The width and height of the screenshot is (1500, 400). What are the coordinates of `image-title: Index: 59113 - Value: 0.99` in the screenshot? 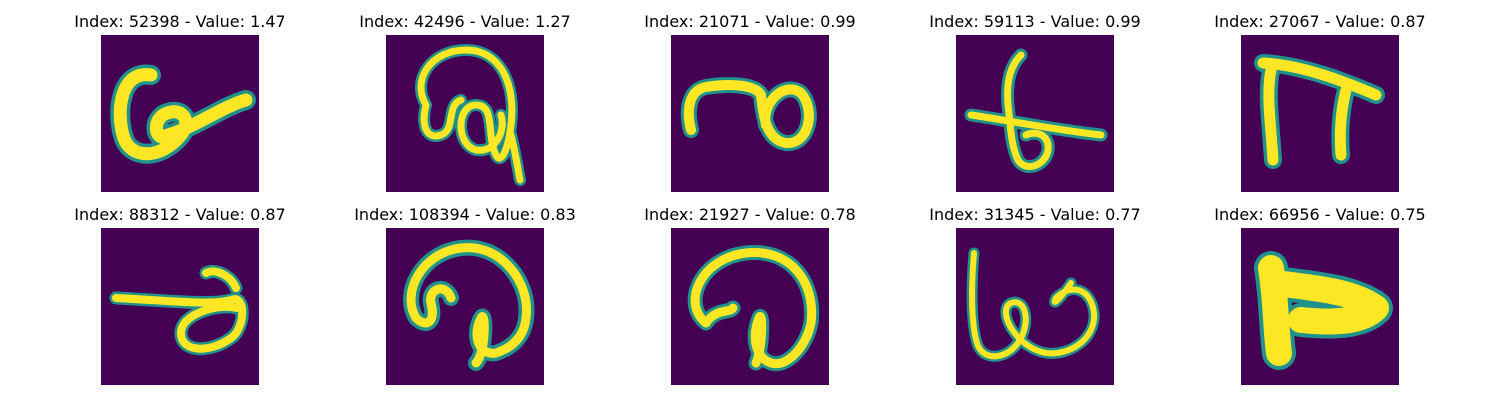 It's located at (1035, 21).